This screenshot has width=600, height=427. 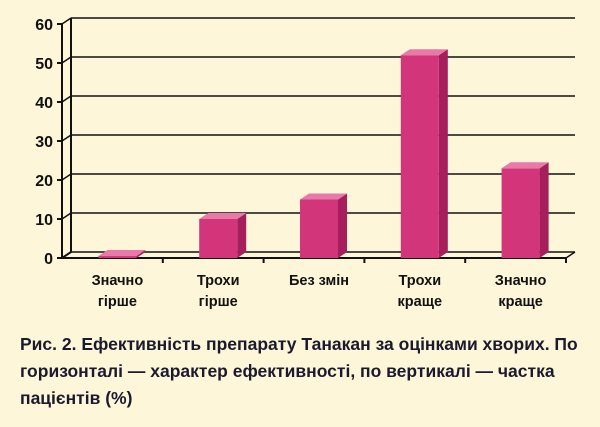 What do you see at coordinates (570, 255) in the screenshot?
I see `floor-edge-right` at bounding box center [570, 255].